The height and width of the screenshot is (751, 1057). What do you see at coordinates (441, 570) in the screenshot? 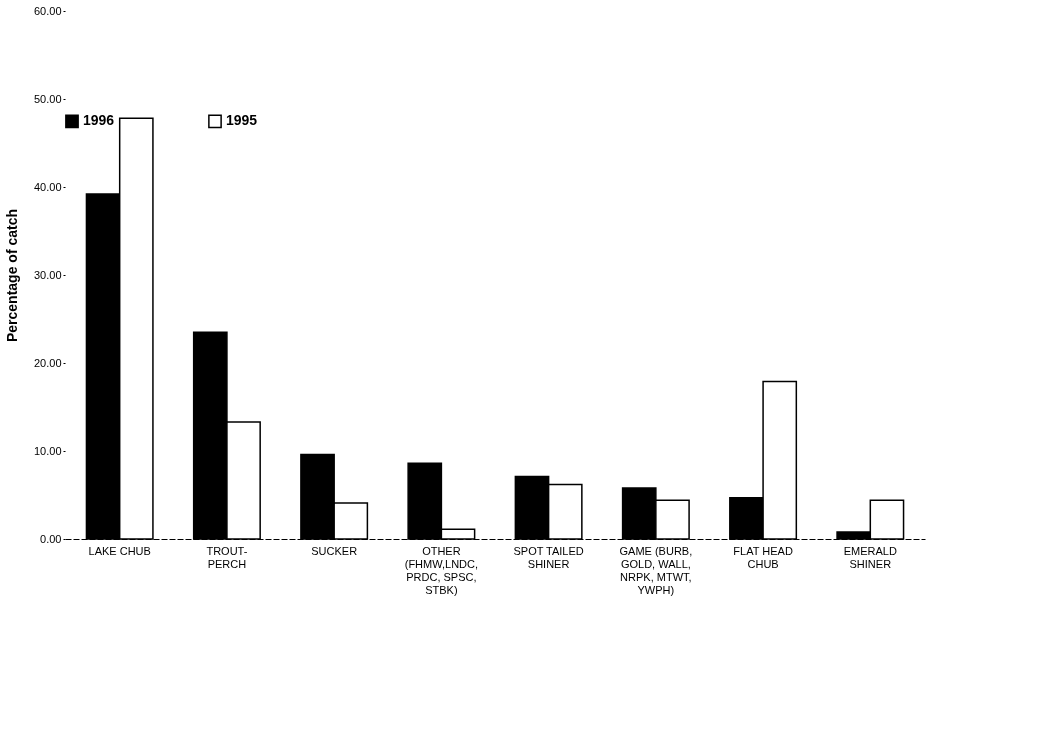
I see `x-tick-label: OTHER (FHMW,LNDC, PRDC, SPSC, STBK)` at bounding box center [441, 570].